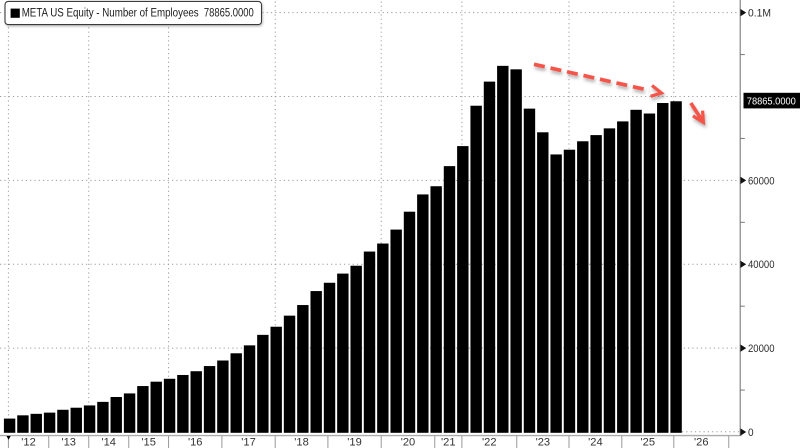  What do you see at coordinates (248, 442) in the screenshot?
I see `svg-text: '17` at bounding box center [248, 442].